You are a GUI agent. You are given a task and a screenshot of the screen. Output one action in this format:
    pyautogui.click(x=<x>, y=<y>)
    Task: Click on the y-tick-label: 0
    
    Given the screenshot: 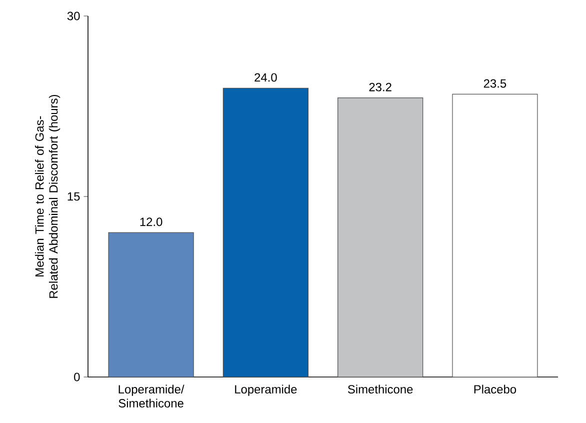 What is the action you would take?
    pyautogui.click(x=77, y=377)
    